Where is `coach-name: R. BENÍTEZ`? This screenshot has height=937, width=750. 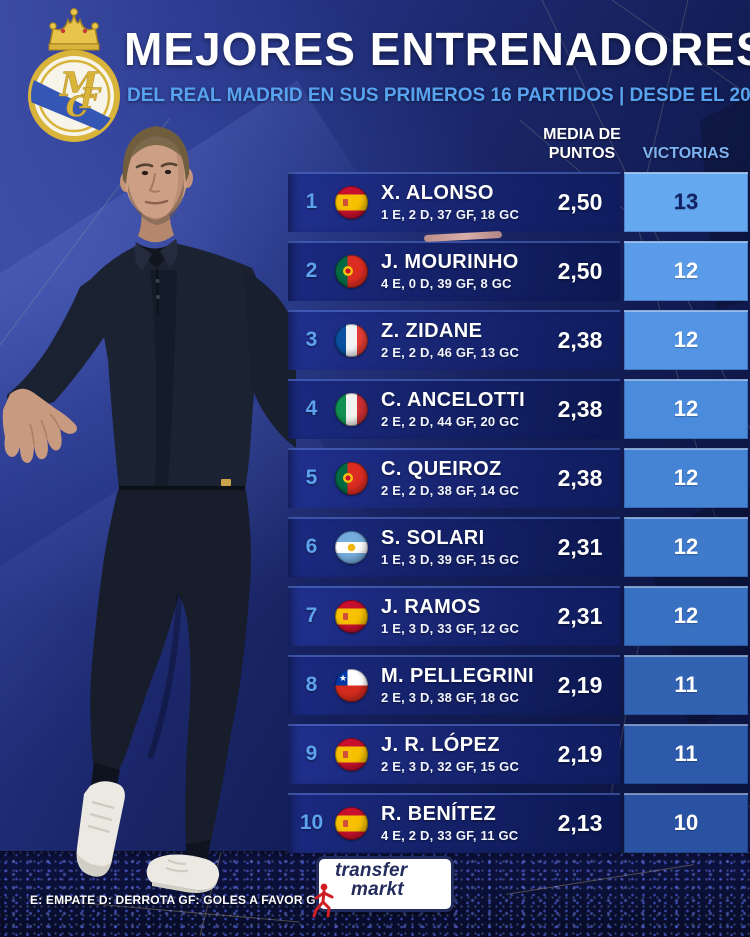 coach-name: R. BENÍTEZ is located at coordinates (439, 813).